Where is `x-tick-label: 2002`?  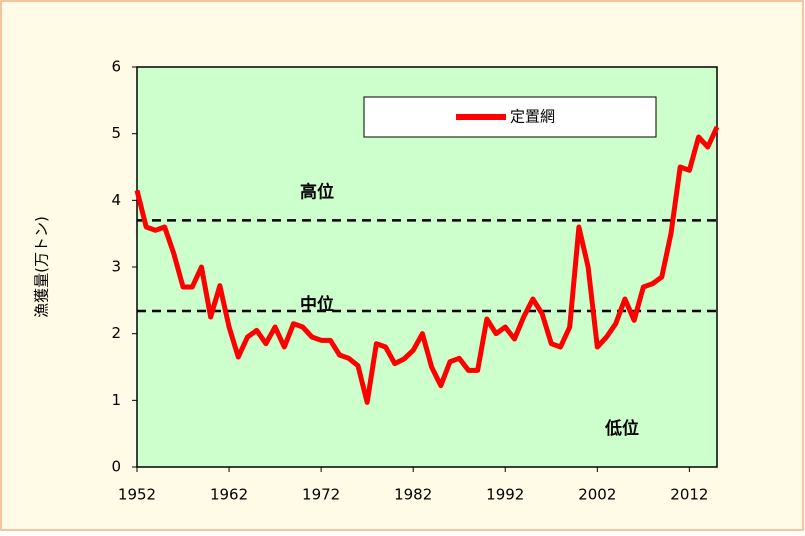 x-tick-label: 2002 is located at coordinates (597, 495).